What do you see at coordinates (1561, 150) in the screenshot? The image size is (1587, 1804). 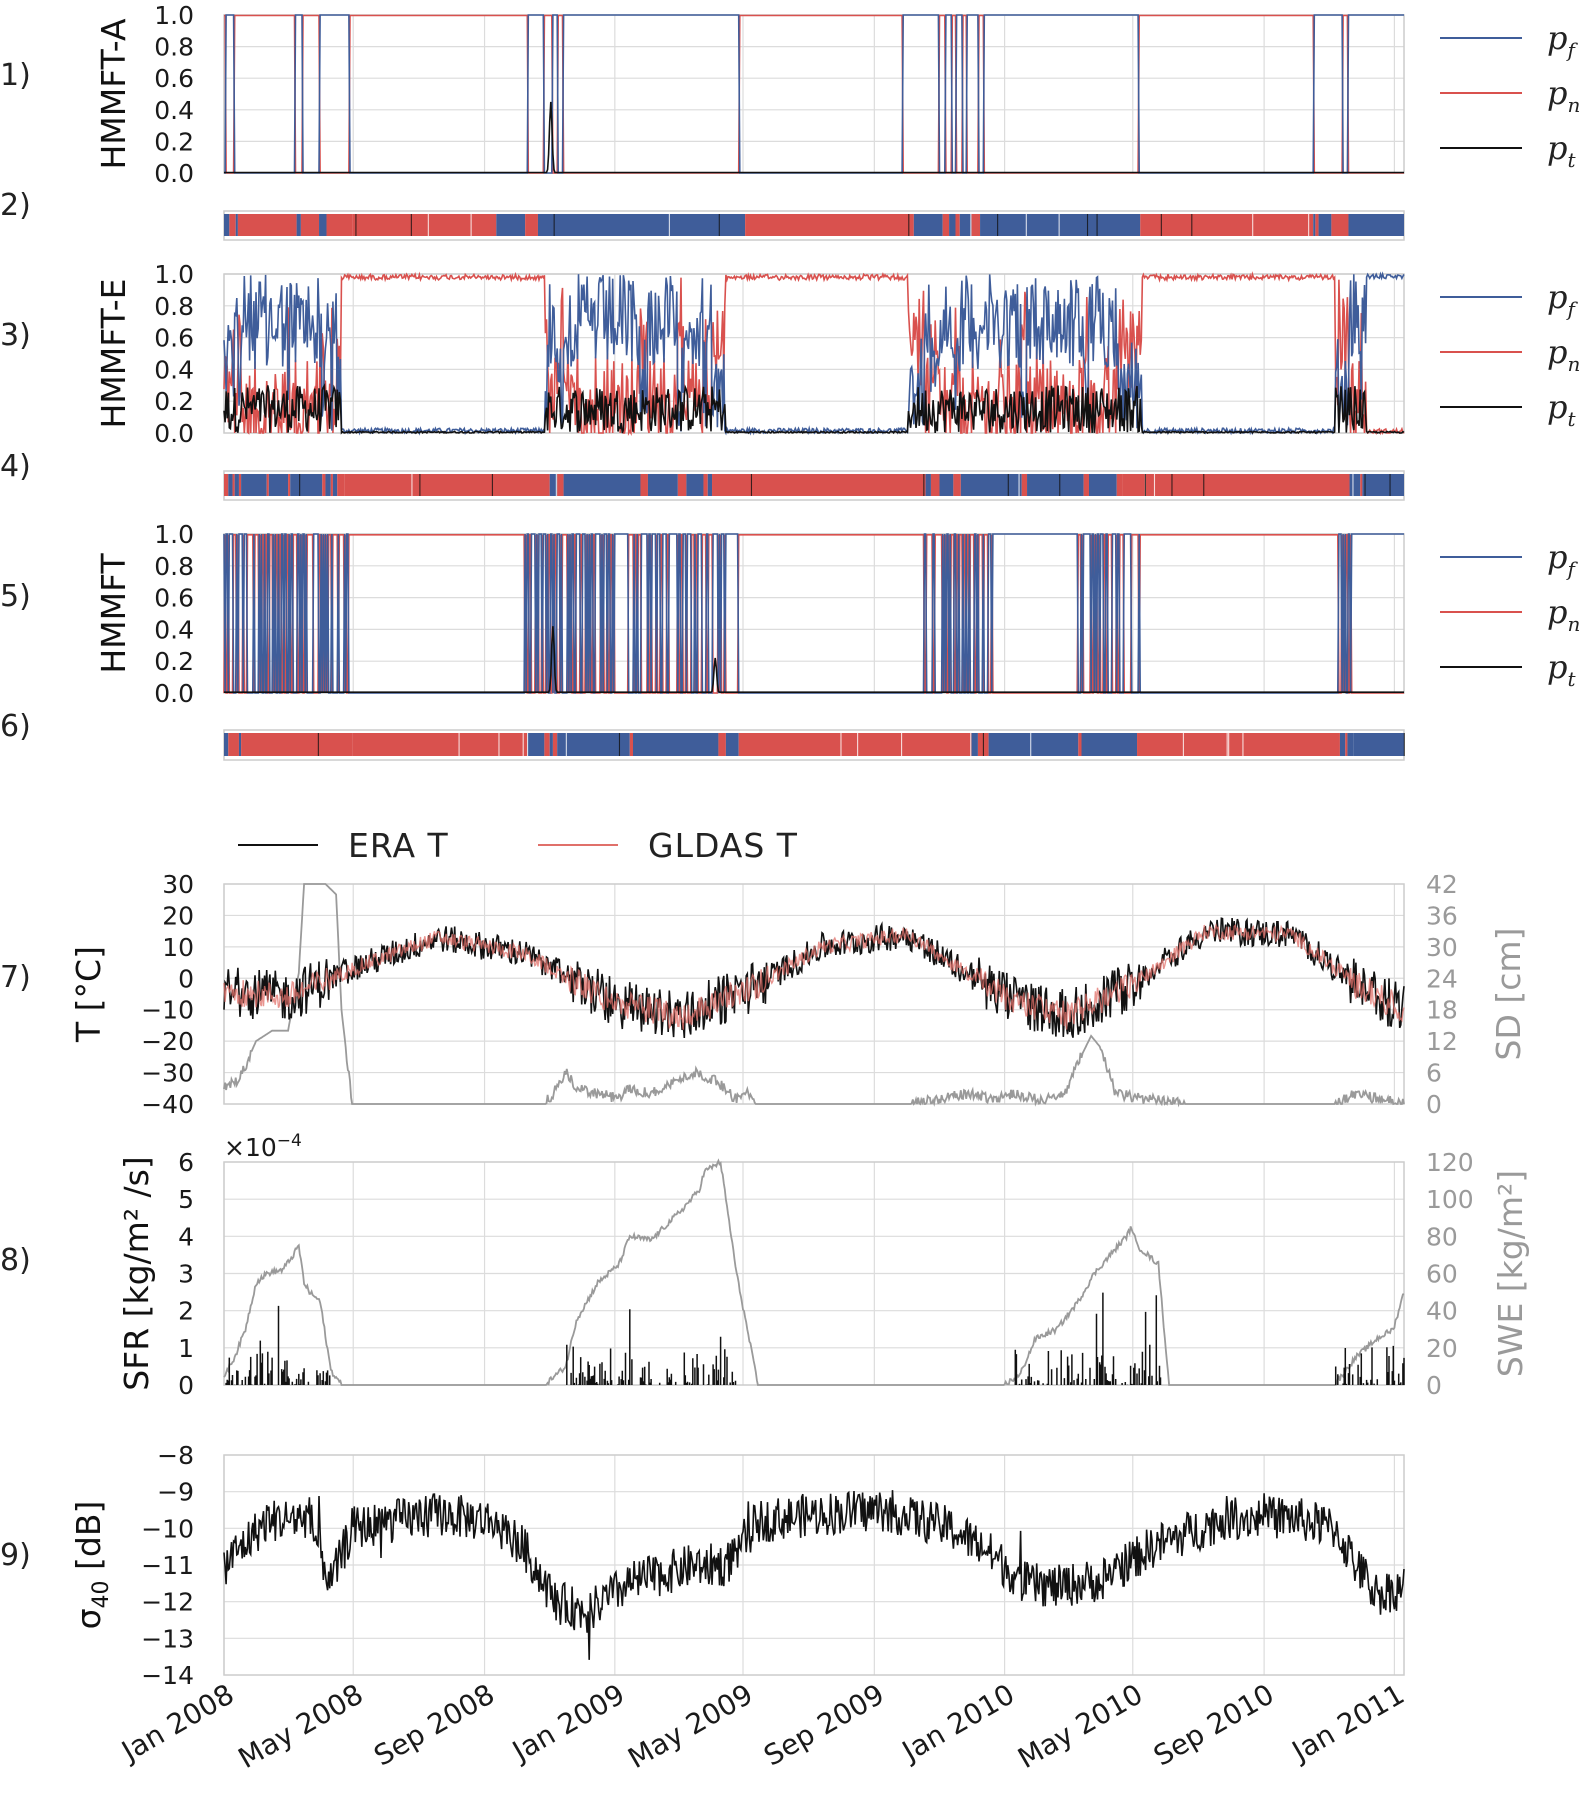 I see `panel1-legend-2: pt` at bounding box center [1561, 150].